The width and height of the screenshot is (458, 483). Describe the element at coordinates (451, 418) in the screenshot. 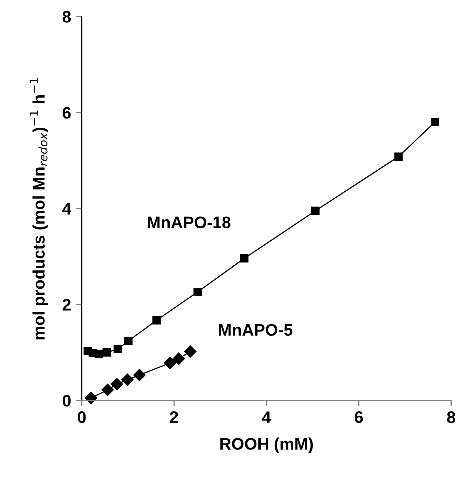

I see `x-tick-label: 8` at that location.